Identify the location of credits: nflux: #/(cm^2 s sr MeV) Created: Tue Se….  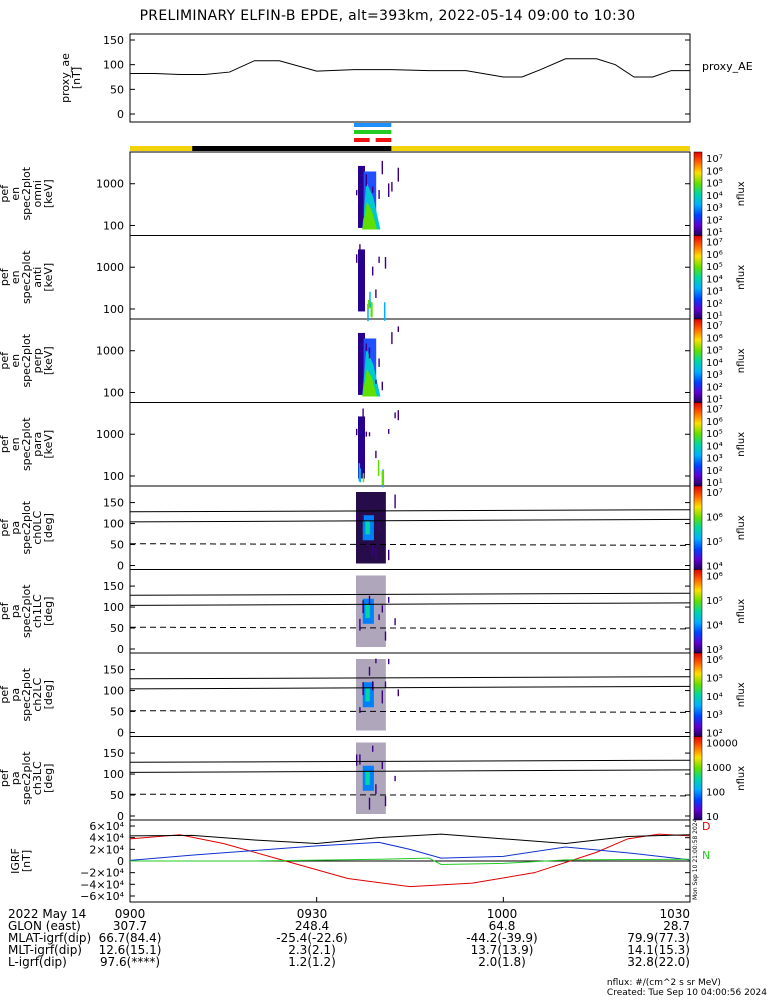
(687, 988).